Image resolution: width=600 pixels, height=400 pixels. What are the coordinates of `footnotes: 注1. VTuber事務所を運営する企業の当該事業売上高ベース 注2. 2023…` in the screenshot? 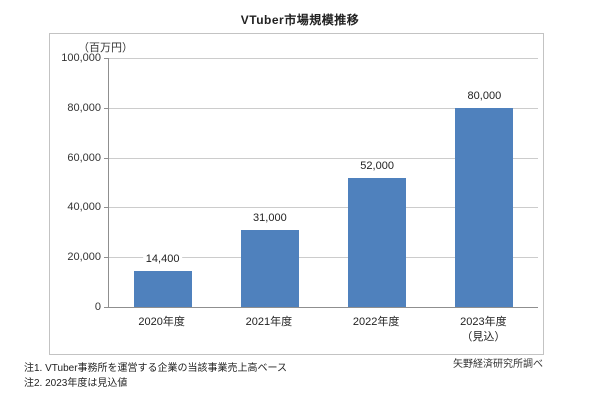 It's located at (155, 376).